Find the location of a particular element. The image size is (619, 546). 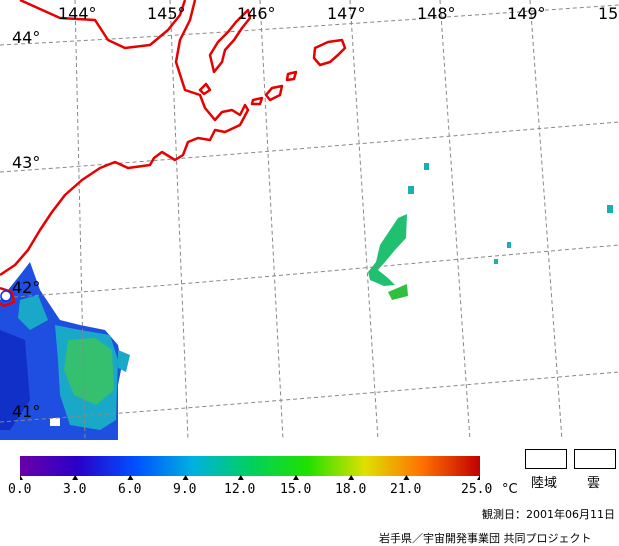

colorbar-unit: °C is located at coordinates (510, 489).